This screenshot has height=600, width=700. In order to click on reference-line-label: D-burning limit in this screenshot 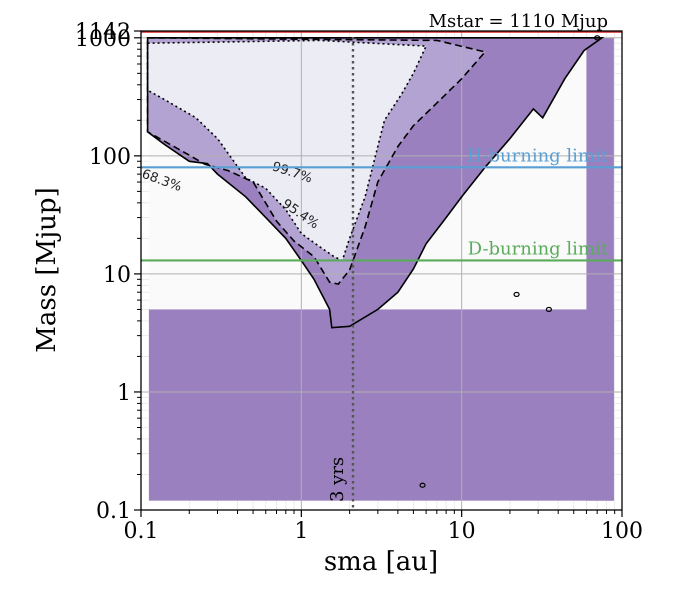, I will do `click(538, 248)`.